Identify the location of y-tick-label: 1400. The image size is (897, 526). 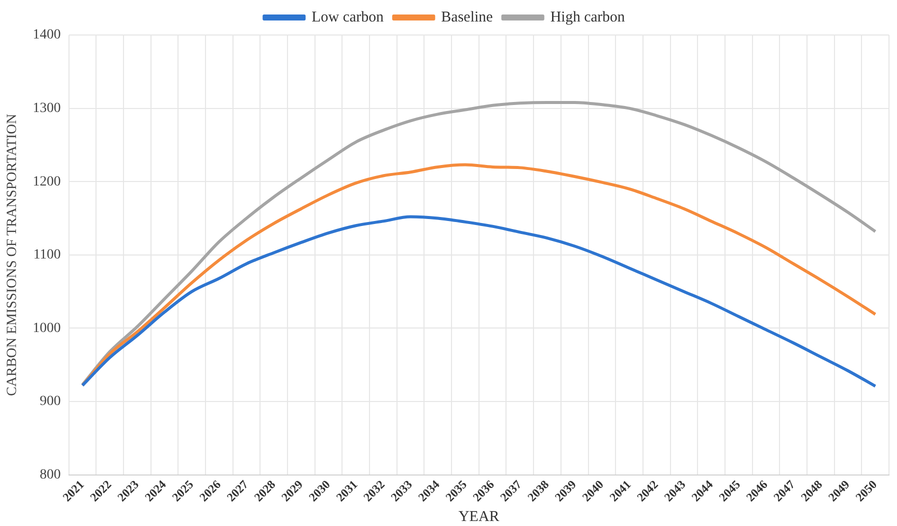
(46, 35).